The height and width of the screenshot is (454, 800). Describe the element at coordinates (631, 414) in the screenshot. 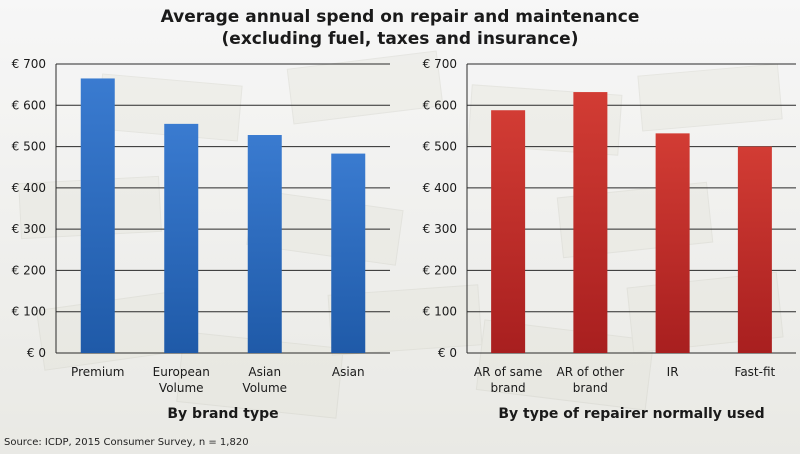

I see `x-axis-title: By type of repairer normally used` at that location.